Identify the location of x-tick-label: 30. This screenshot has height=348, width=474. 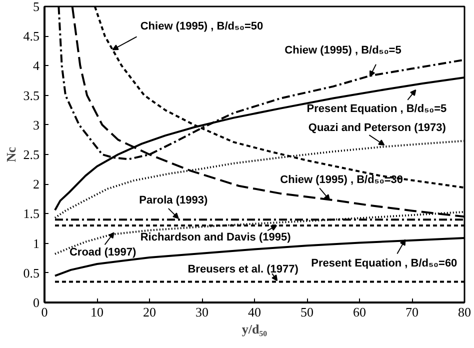
(202, 312).